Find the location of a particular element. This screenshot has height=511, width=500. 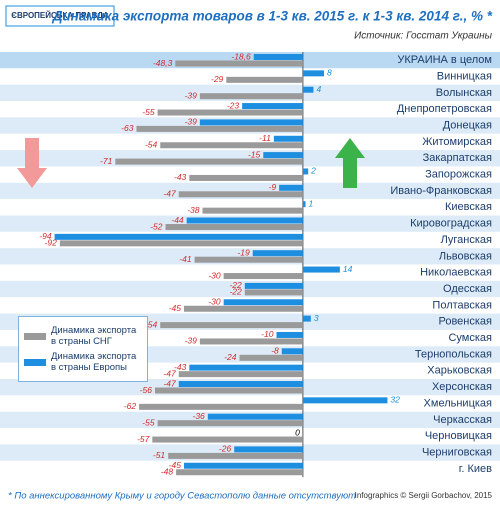

value-label: -62 is located at coordinates (130, 406).